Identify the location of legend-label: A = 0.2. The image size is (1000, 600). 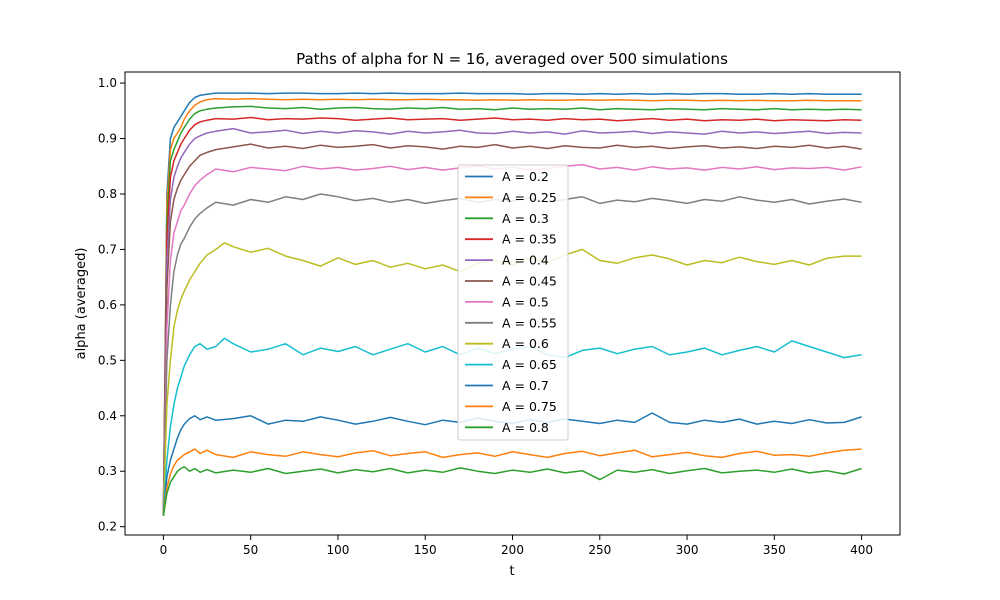
(525, 176).